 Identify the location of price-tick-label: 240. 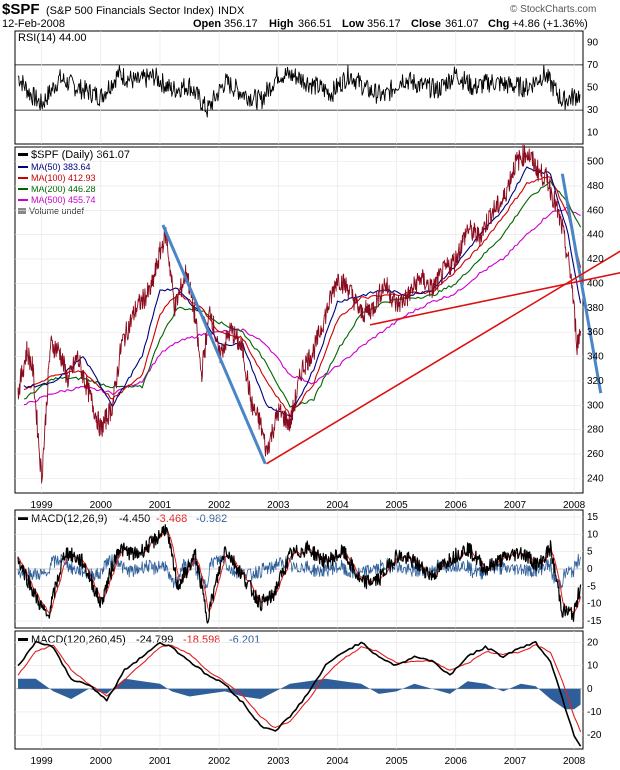
(595, 478).